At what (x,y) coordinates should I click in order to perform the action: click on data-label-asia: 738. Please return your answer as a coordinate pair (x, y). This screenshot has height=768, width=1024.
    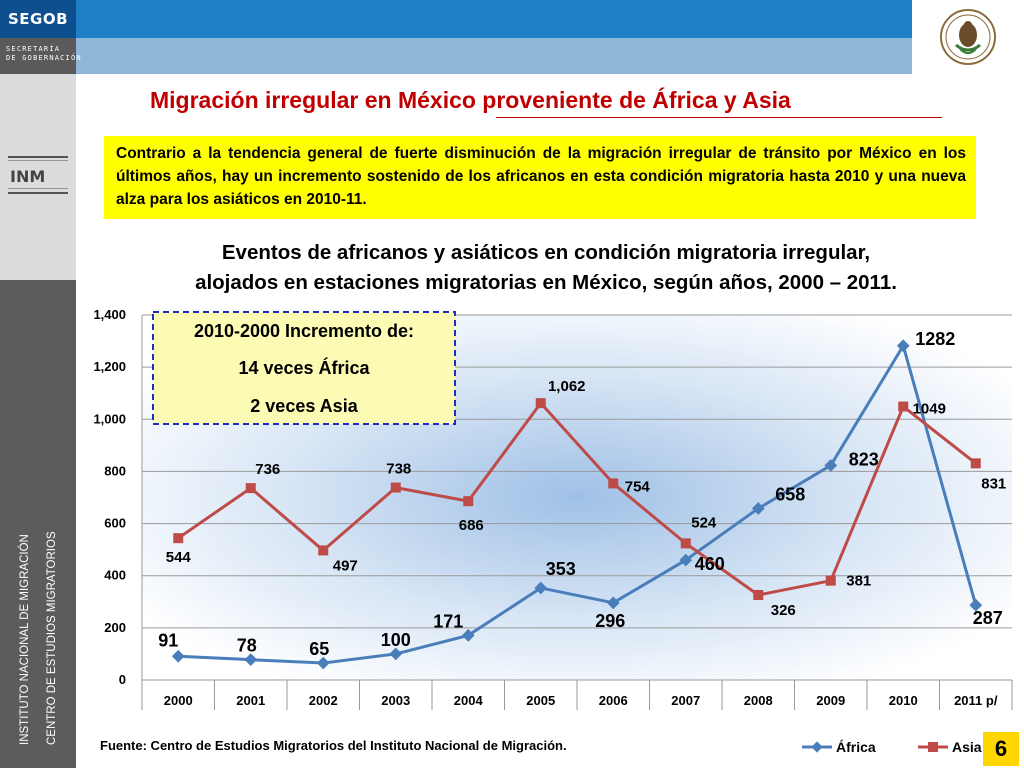
    Looking at the image, I should click on (398, 469).